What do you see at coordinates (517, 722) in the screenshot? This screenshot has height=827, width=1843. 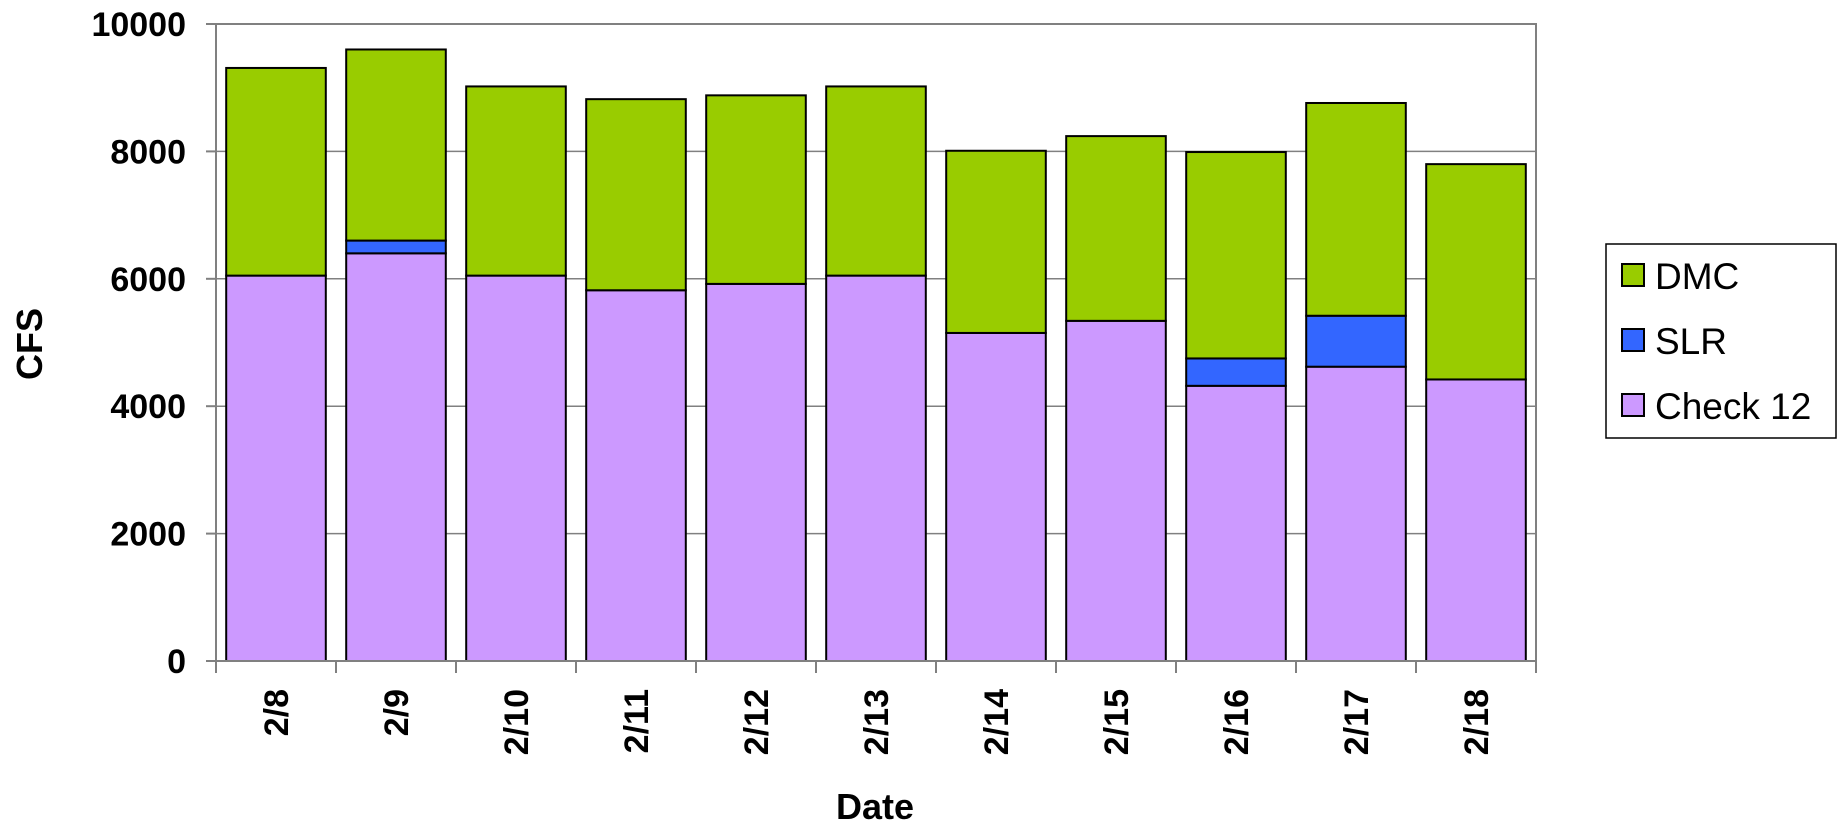 I see `x-tick-label: 2/10` at bounding box center [517, 722].